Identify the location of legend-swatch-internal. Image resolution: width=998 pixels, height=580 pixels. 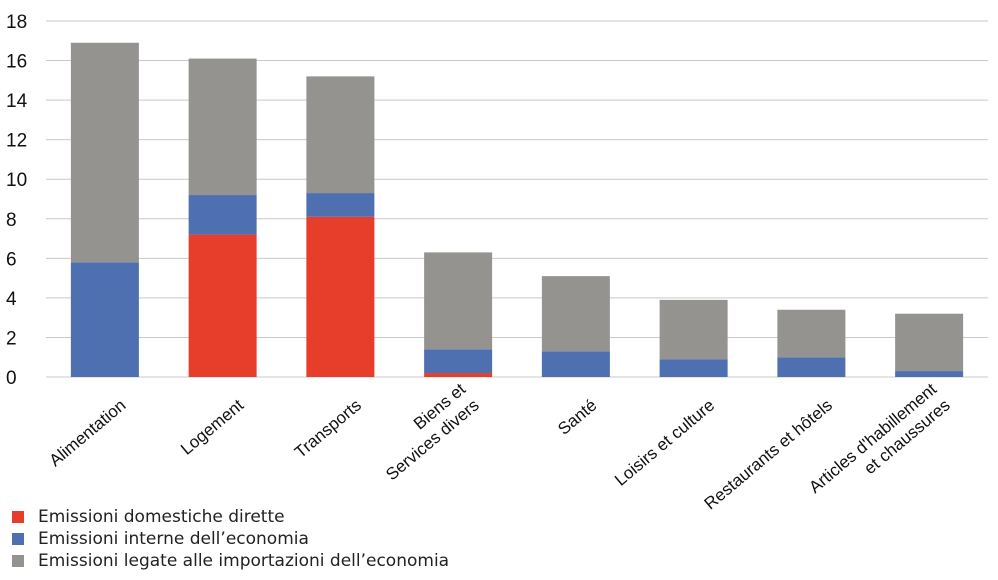
(18, 539).